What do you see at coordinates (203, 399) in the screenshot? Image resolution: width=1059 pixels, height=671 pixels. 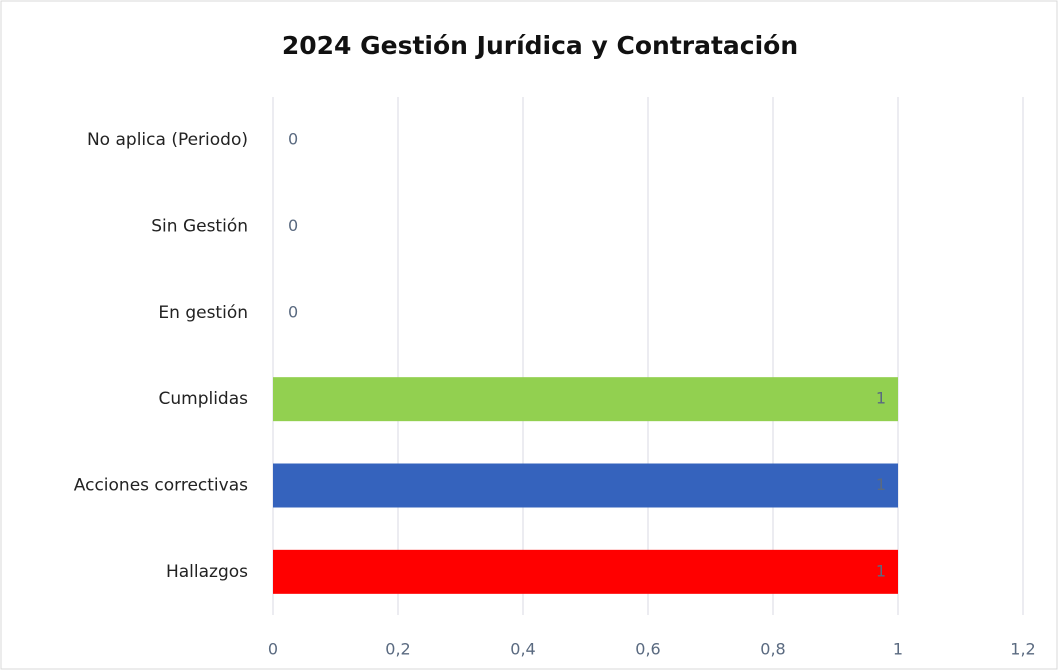 I see `y-tick-label: Cumplidas` at bounding box center [203, 399].